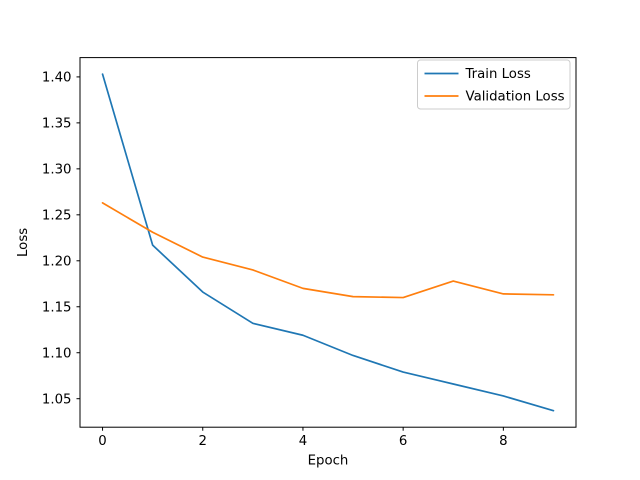 The height and width of the screenshot is (480, 640). Describe the element at coordinates (303, 441) in the screenshot. I see `x-tick-label: 4` at that location.